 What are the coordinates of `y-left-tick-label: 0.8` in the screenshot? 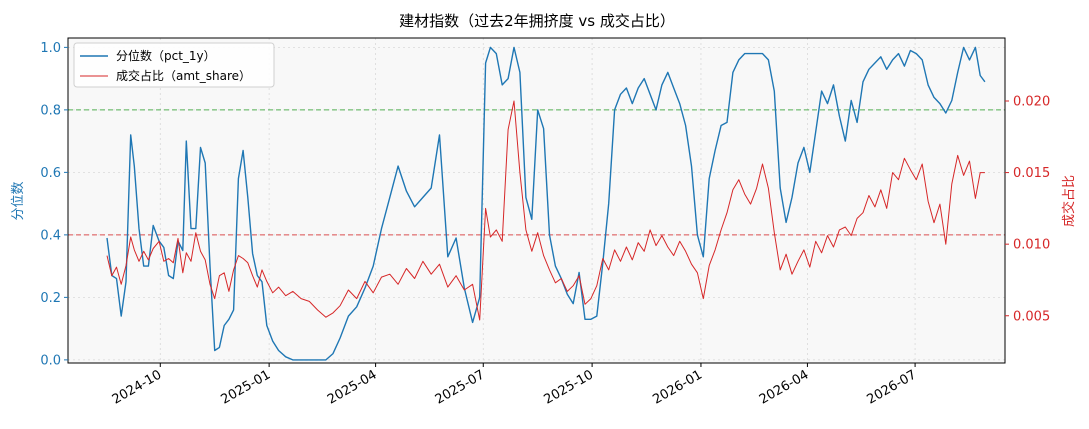 It's located at (50, 110).